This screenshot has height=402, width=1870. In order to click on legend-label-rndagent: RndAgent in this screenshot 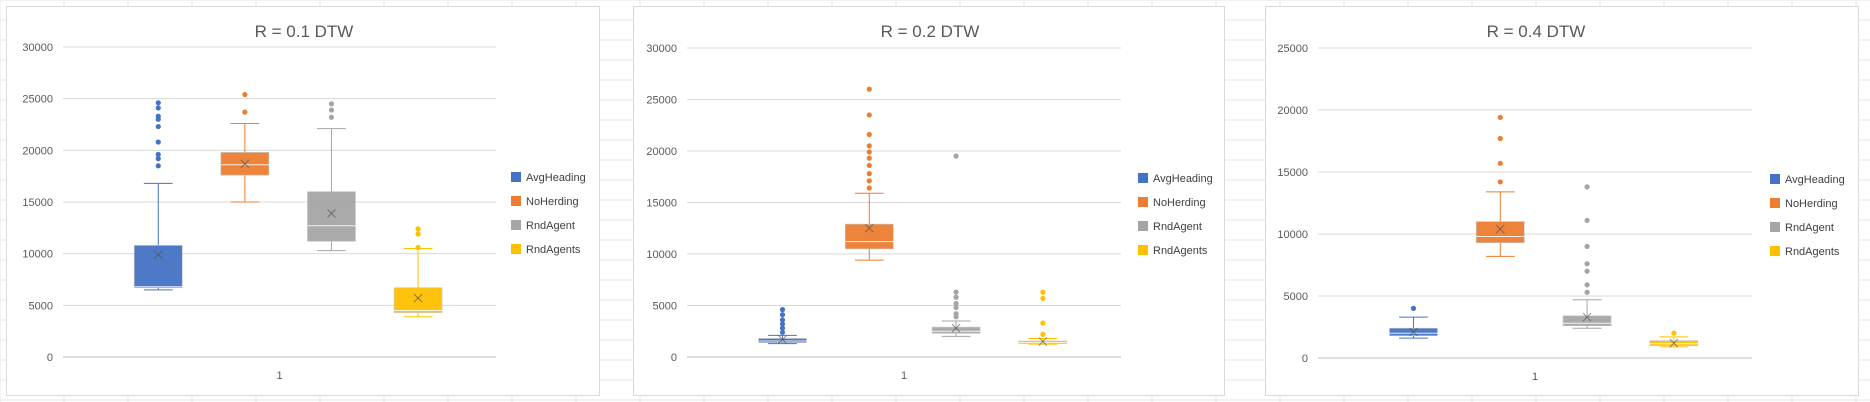, I will do `click(1177, 227)`.